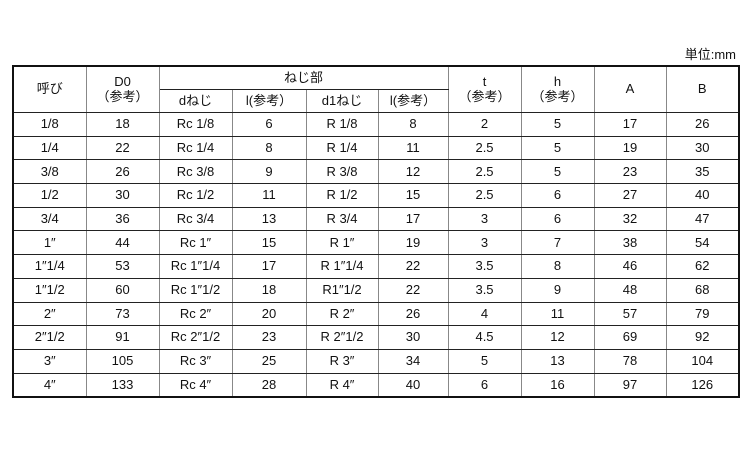  I want to click on table-cell: 105, so click(122, 361).